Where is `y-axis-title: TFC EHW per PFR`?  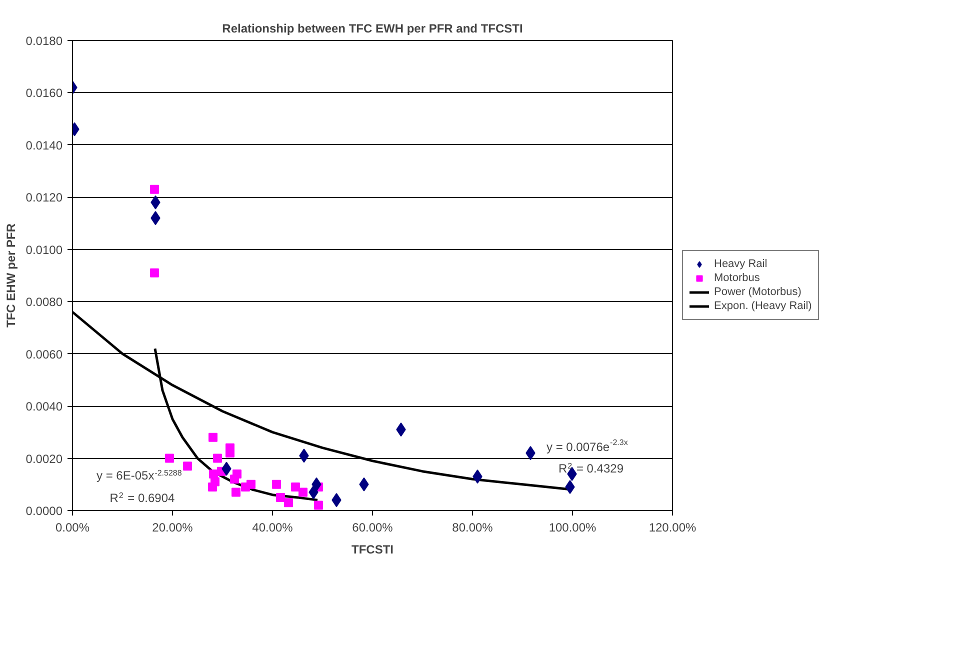 y-axis-title: TFC EHW per PFR is located at coordinates (11, 275).